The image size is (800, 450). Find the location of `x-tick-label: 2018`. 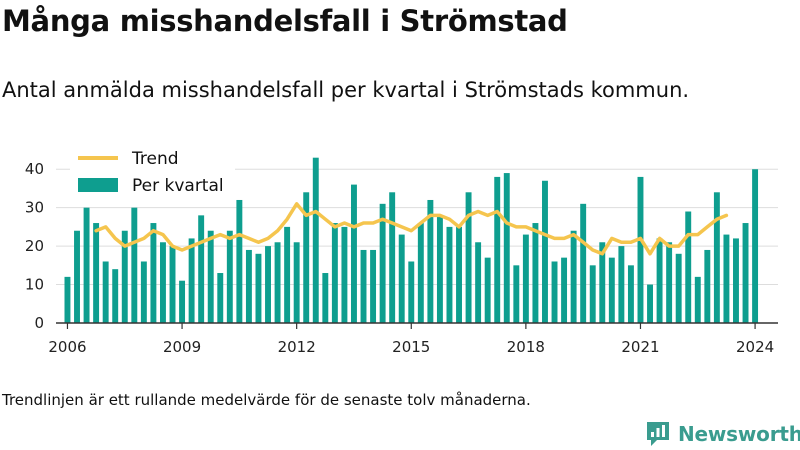

x-tick-label: 2018 is located at coordinates (526, 347).